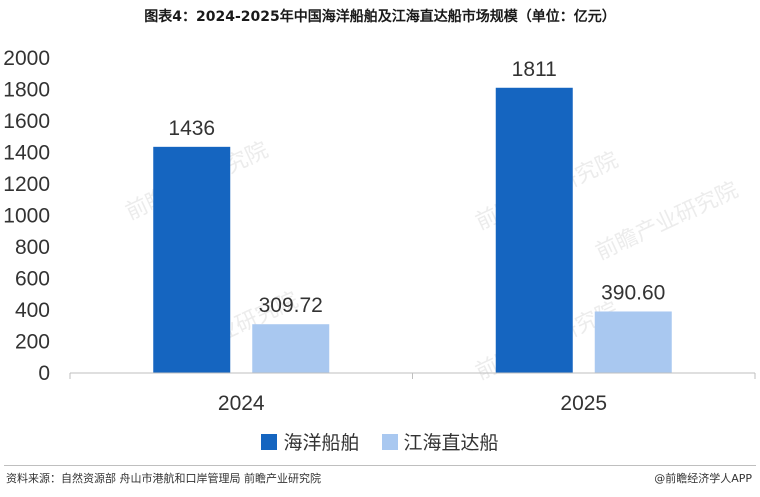  Describe the element at coordinates (291, 305) in the screenshot. I see `data-label: 309.72` at that location.